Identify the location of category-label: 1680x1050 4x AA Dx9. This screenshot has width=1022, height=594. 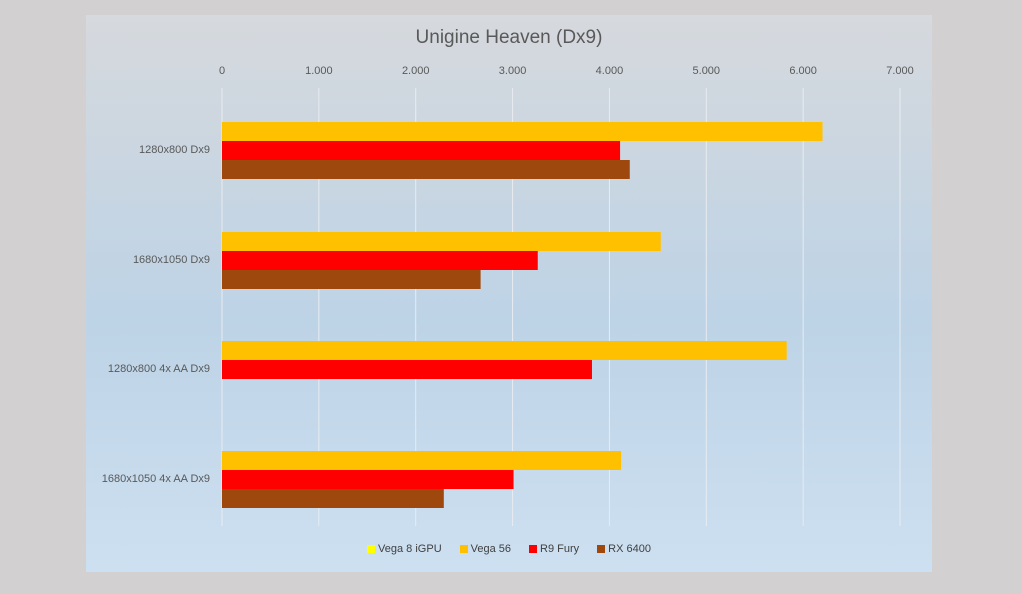
(156, 479).